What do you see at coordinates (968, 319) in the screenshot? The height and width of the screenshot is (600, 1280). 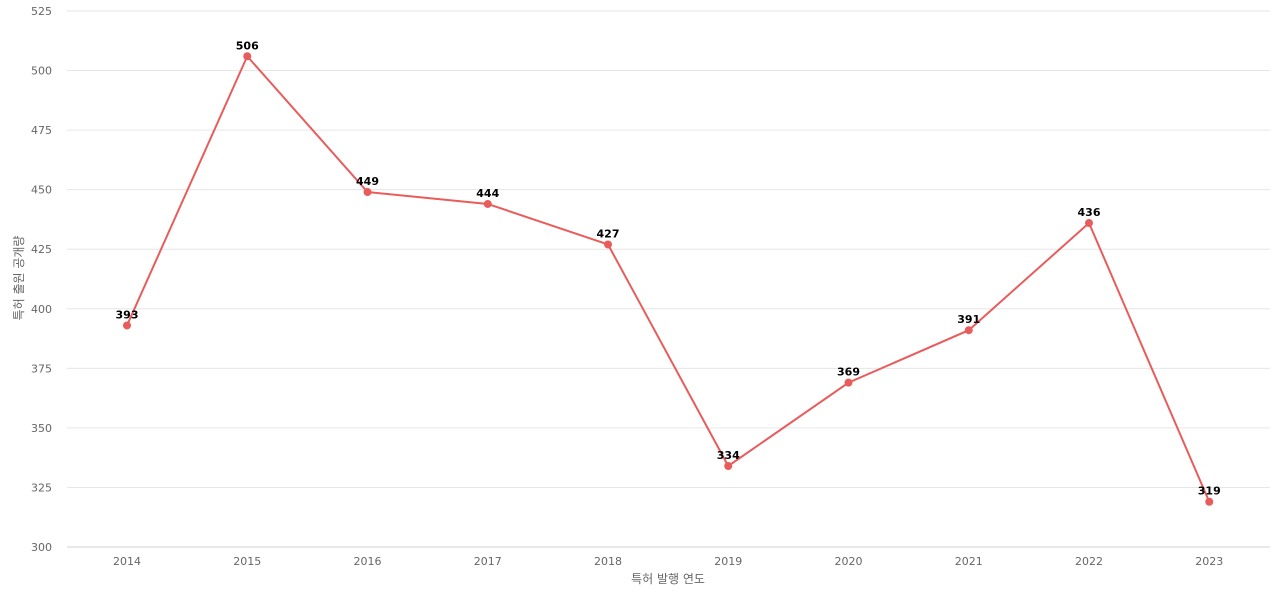 I see `data-label: 391` at bounding box center [968, 319].